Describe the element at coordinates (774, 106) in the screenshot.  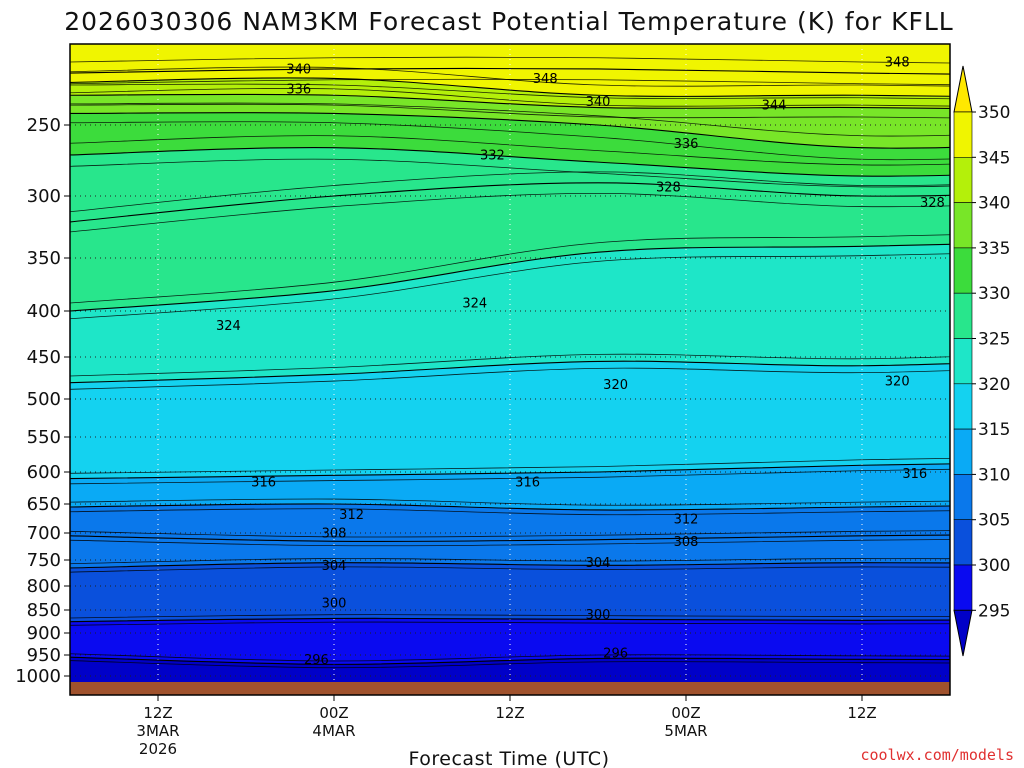
I see `svg-text: 344` at that location.